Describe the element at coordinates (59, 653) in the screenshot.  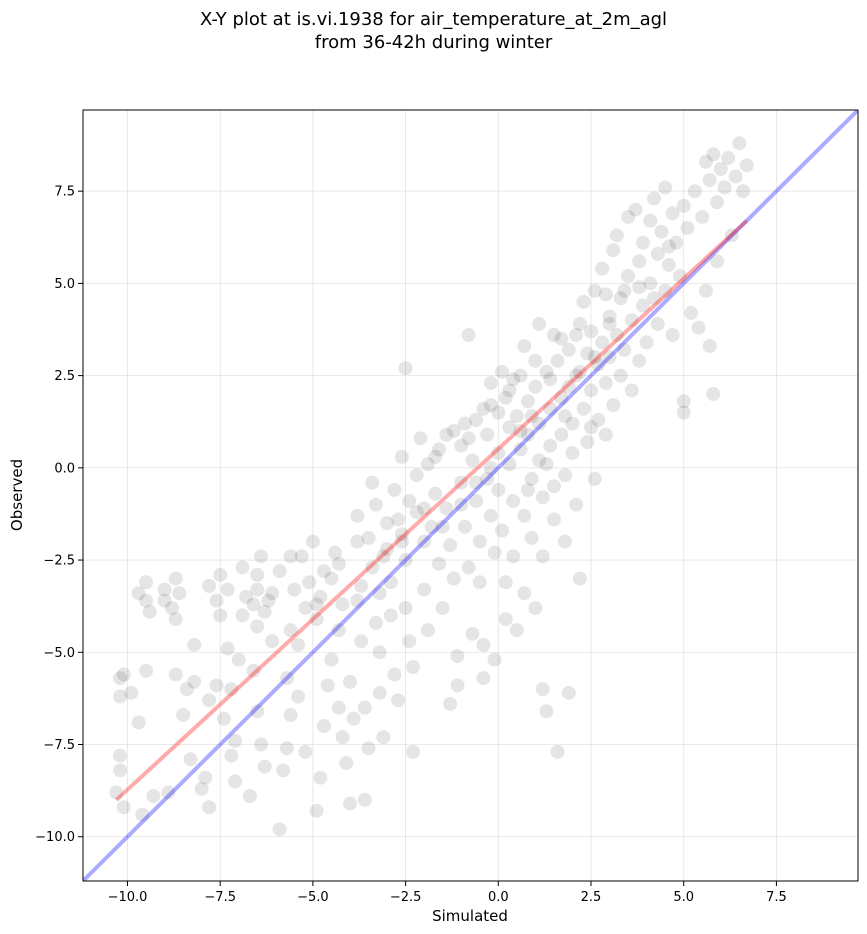
I see `y-tick-label: −5.0` at that location.